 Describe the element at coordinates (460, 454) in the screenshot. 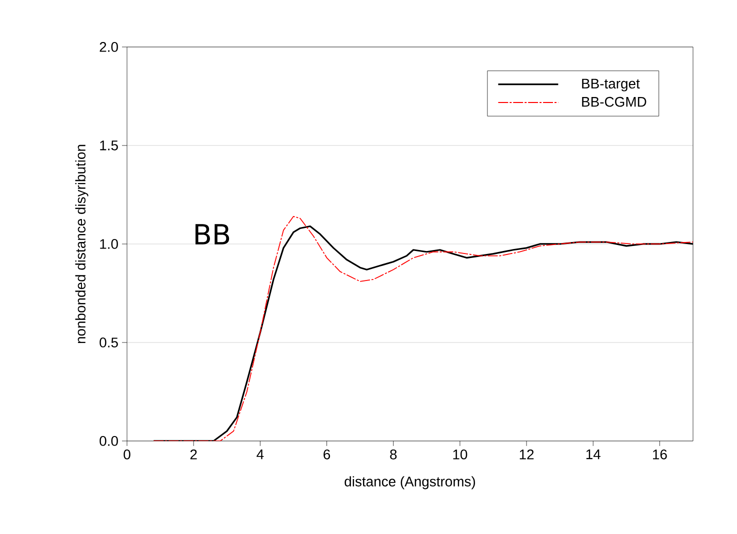

I see `x-tick-label: 10` at that location.